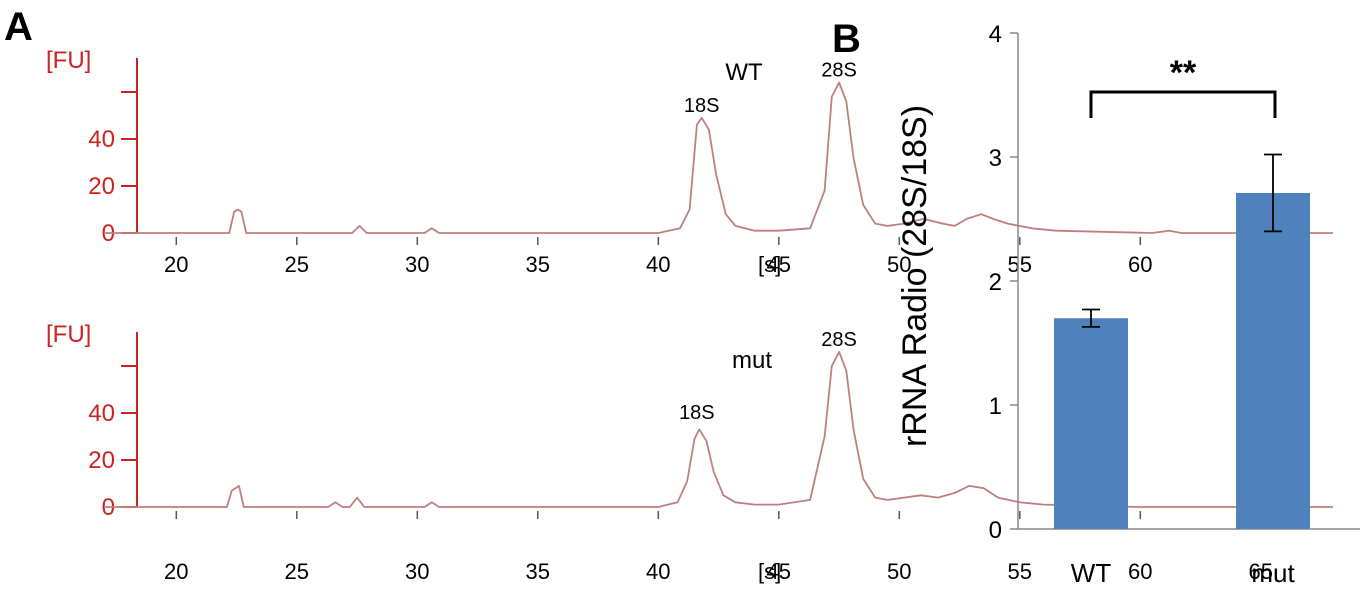 The width and height of the screenshot is (1368, 592). What do you see at coordinates (995, 406) in the screenshot?
I see `y-tick-label: 1` at bounding box center [995, 406].